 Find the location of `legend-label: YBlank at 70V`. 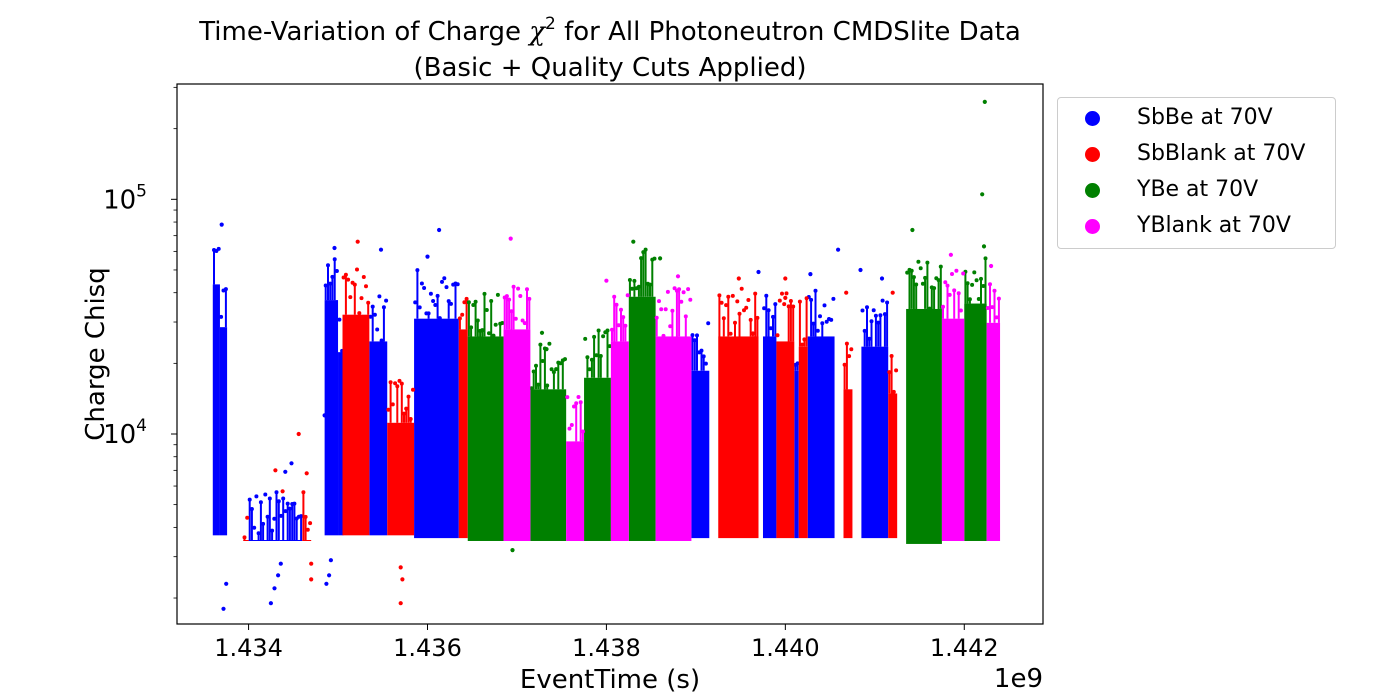

legend-label: YBlank at 70V is located at coordinates (1214, 225).